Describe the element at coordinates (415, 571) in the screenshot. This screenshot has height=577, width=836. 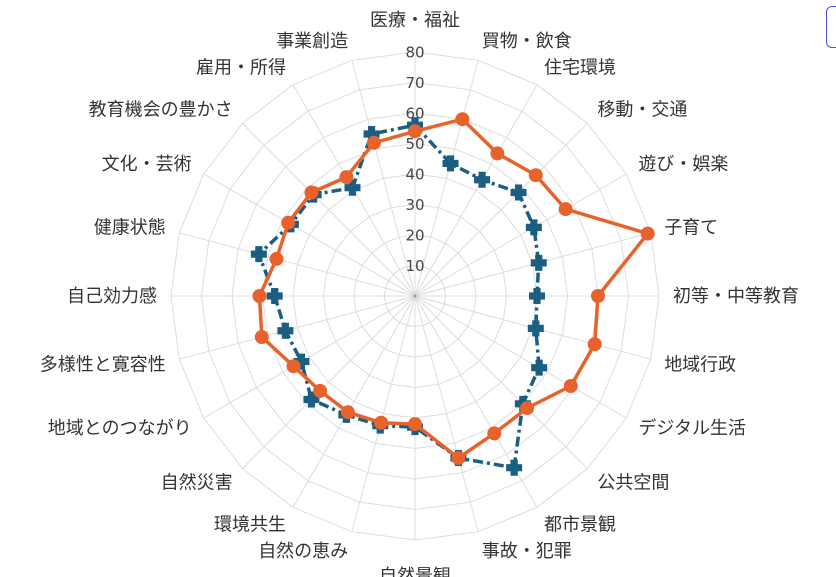
I see `category-label-13: 自然景観` at that location.